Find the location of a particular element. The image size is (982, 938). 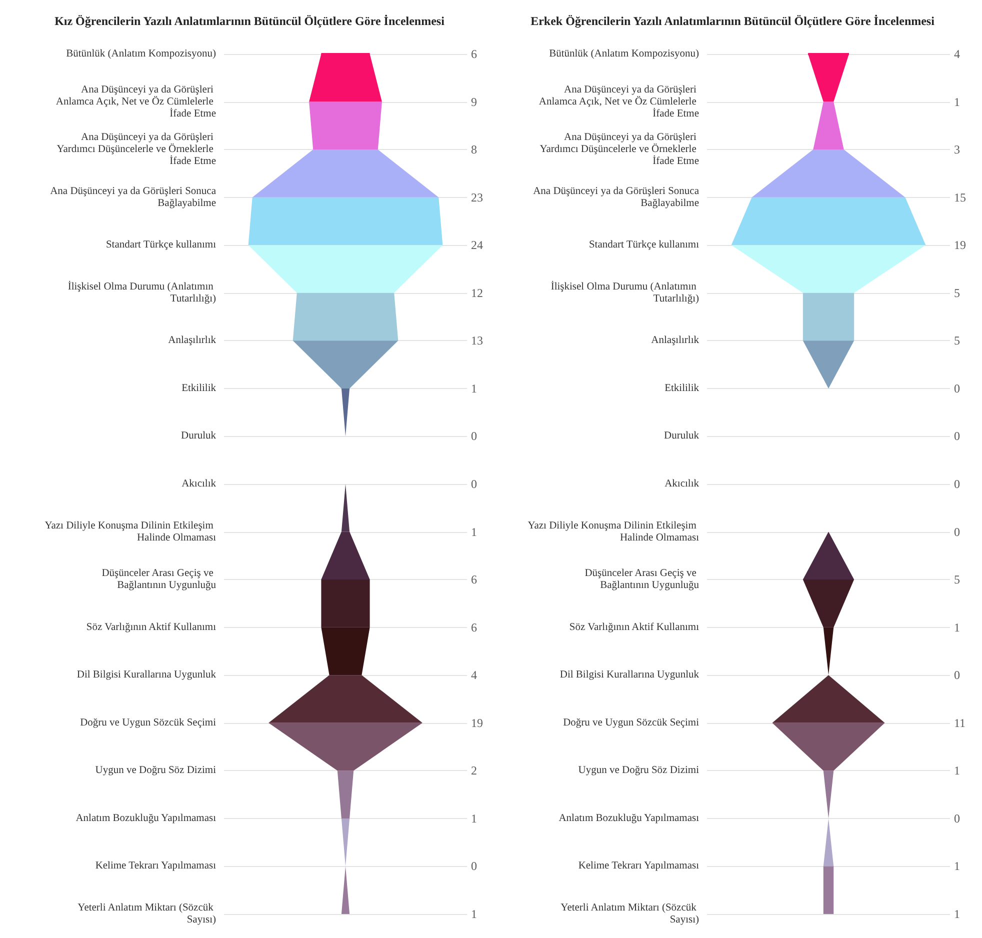

data-label: 2 is located at coordinates (474, 771).